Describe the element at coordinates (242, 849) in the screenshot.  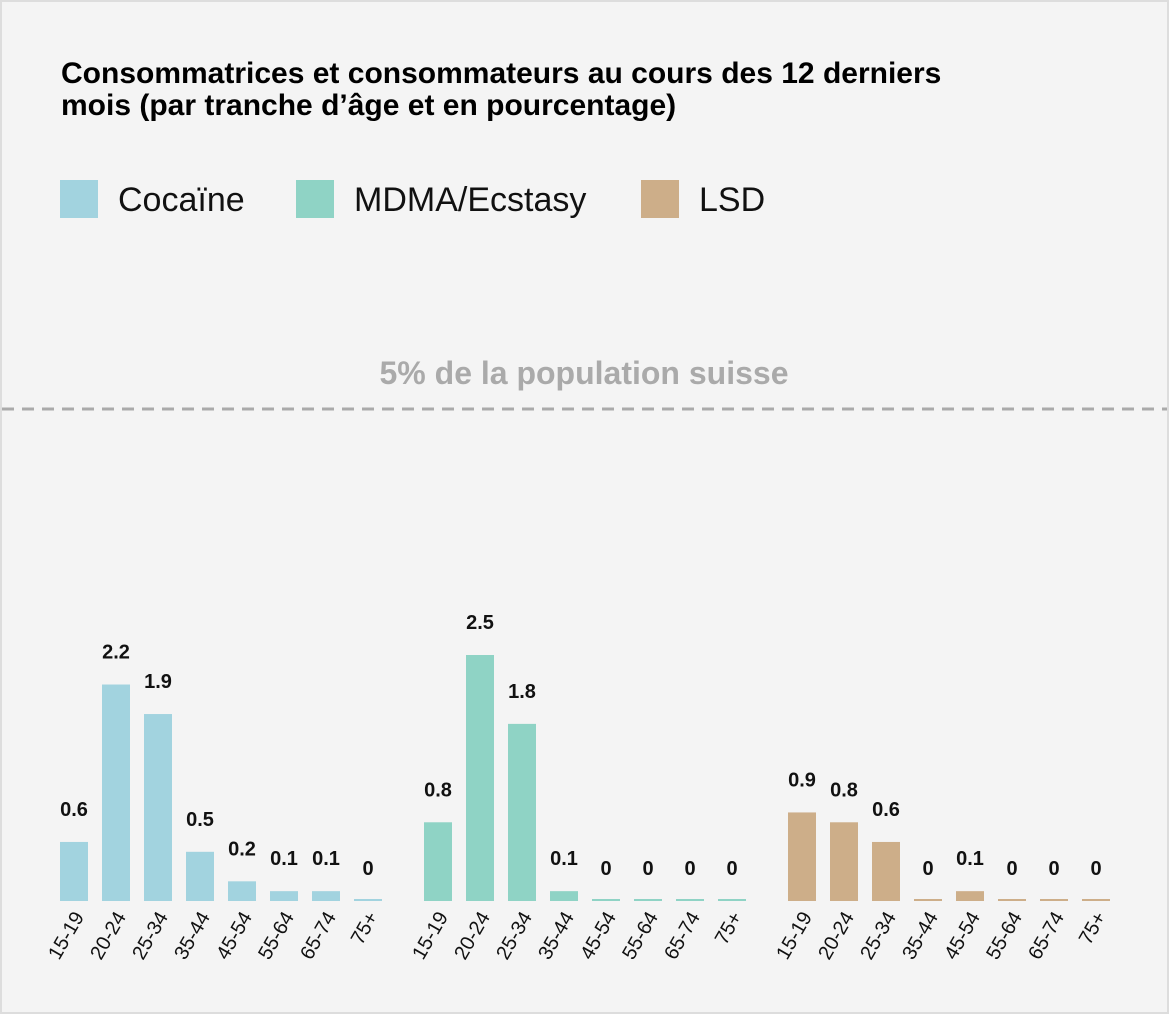
I see `value-label: 0.2` at that location.